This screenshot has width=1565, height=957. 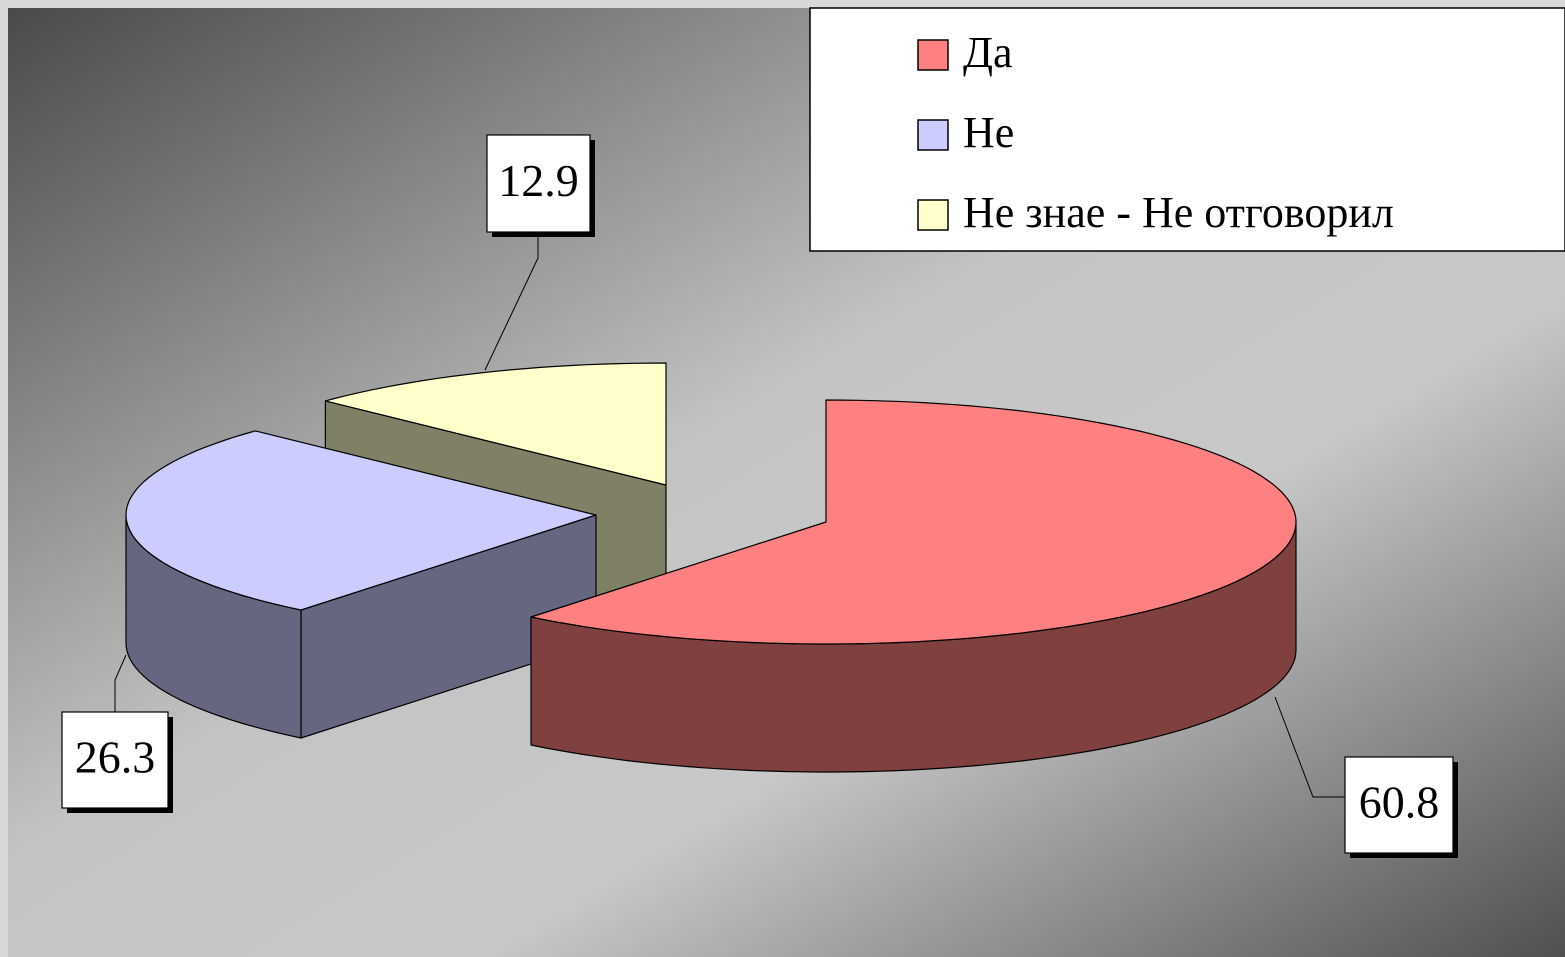 What do you see at coordinates (988, 132) in the screenshot?
I see `legend-label: Не` at bounding box center [988, 132].